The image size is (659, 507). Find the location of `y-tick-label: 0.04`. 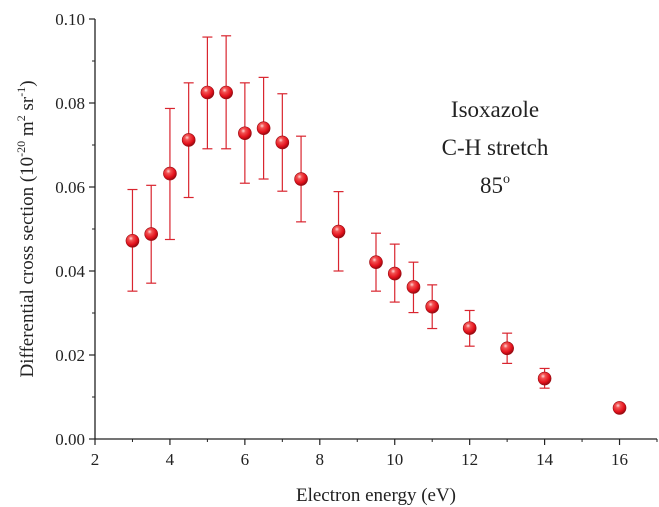

y-tick-label: 0.04 is located at coordinates (70, 271).